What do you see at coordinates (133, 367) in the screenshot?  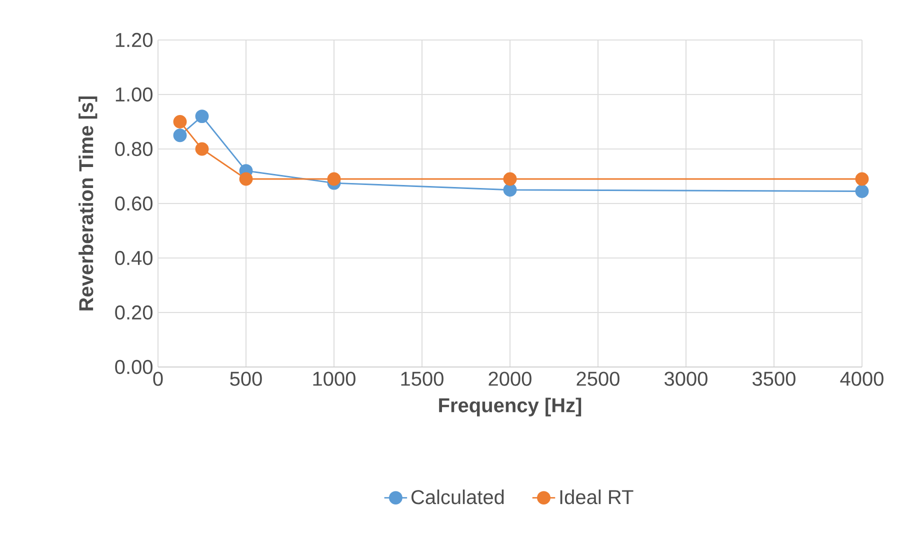 I see `y-tick-label: 0.00` at bounding box center [133, 367].